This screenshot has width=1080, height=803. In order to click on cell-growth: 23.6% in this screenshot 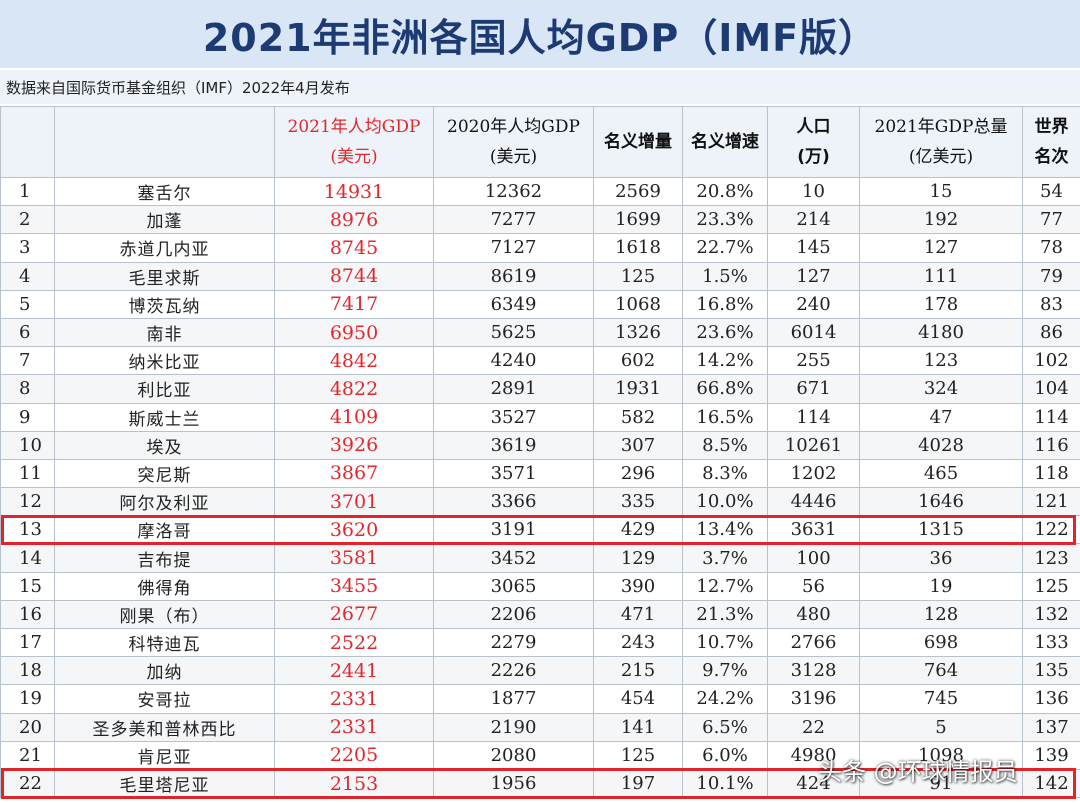, I will do `click(725, 332)`.